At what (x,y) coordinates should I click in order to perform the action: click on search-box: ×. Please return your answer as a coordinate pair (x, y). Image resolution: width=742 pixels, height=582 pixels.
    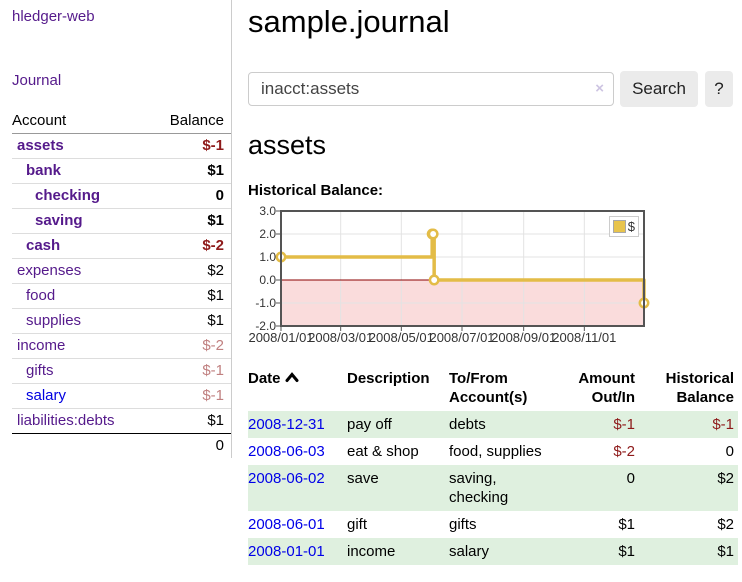
    Looking at the image, I should click on (431, 89).